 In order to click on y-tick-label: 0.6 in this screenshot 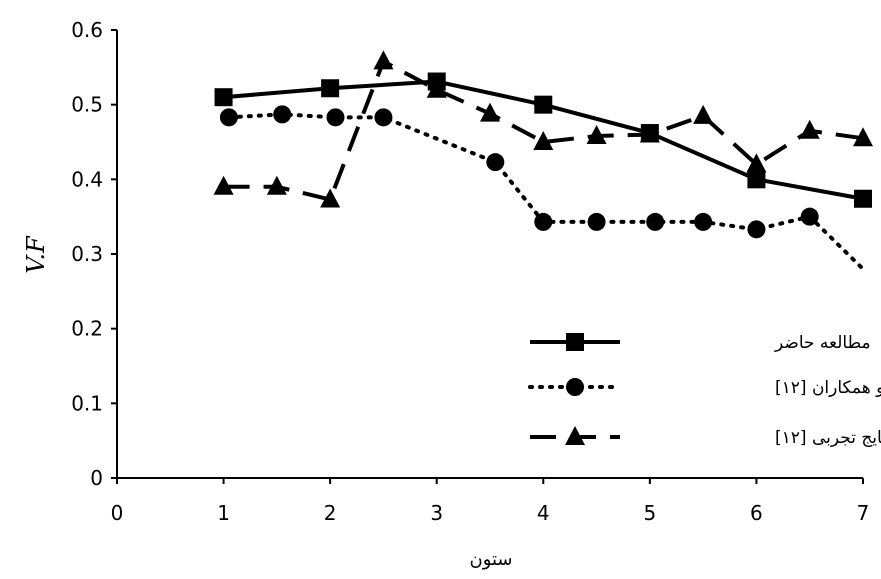, I will do `click(87, 30)`.